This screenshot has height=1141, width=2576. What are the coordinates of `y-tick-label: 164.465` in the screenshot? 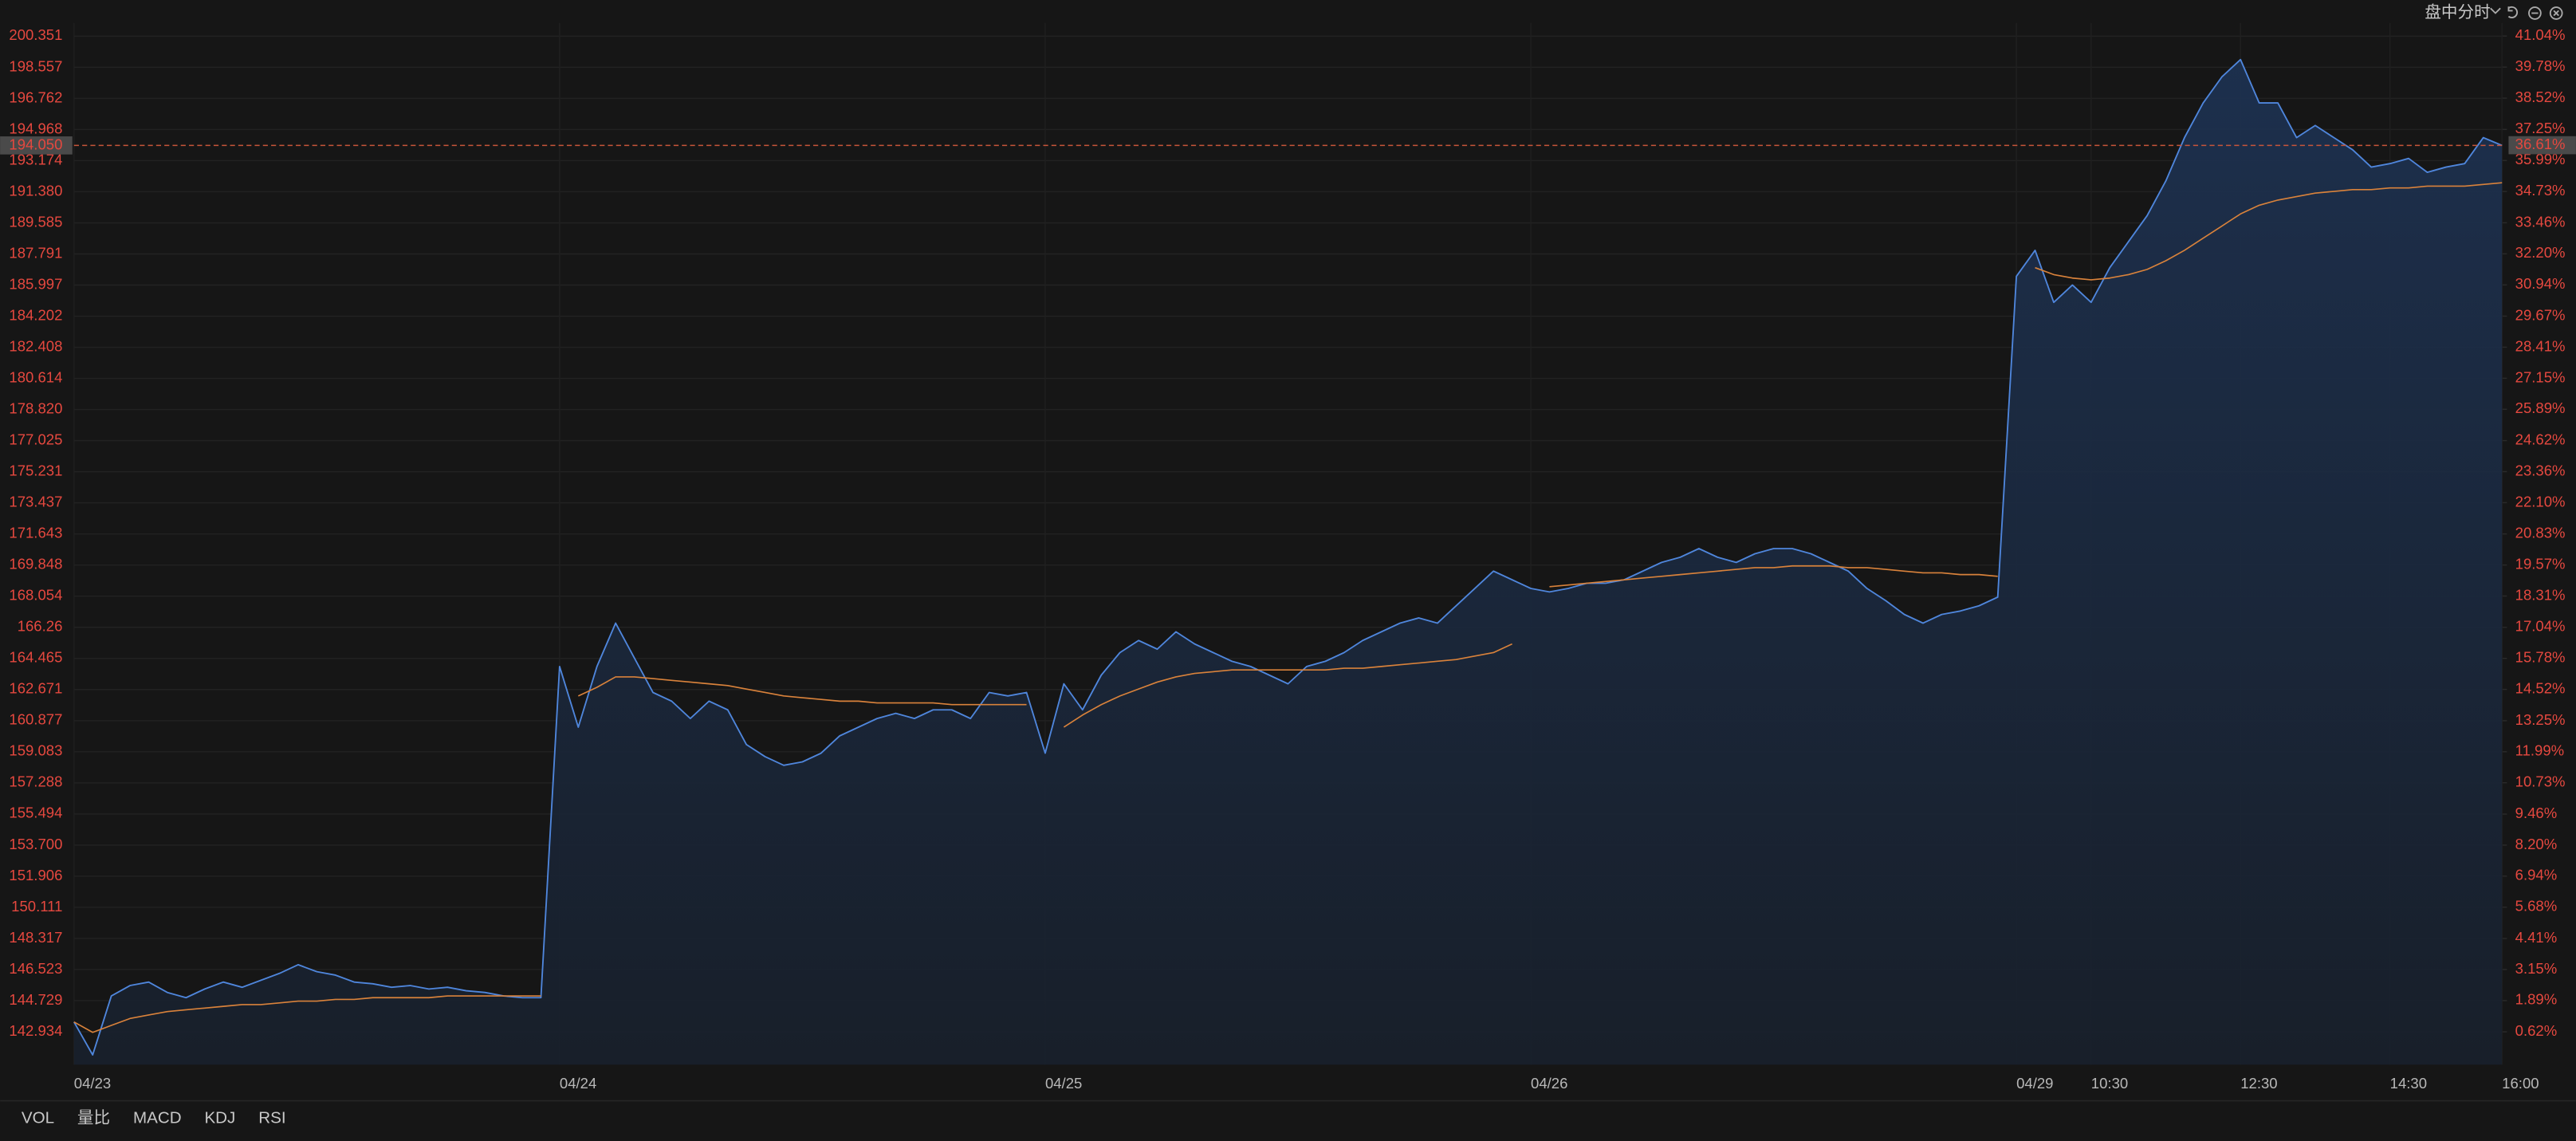 It's located at (36, 657).